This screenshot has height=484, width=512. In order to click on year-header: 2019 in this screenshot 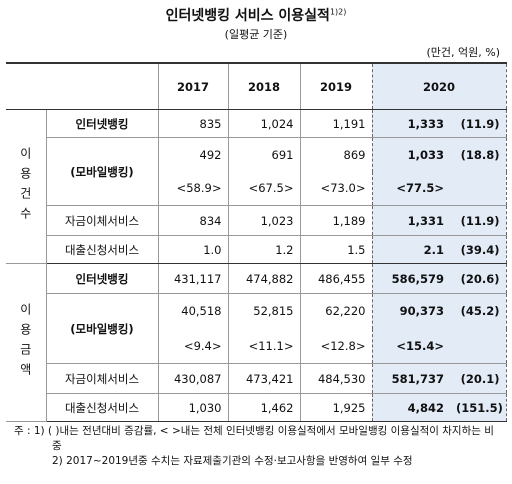, I will do `click(335, 86)`.